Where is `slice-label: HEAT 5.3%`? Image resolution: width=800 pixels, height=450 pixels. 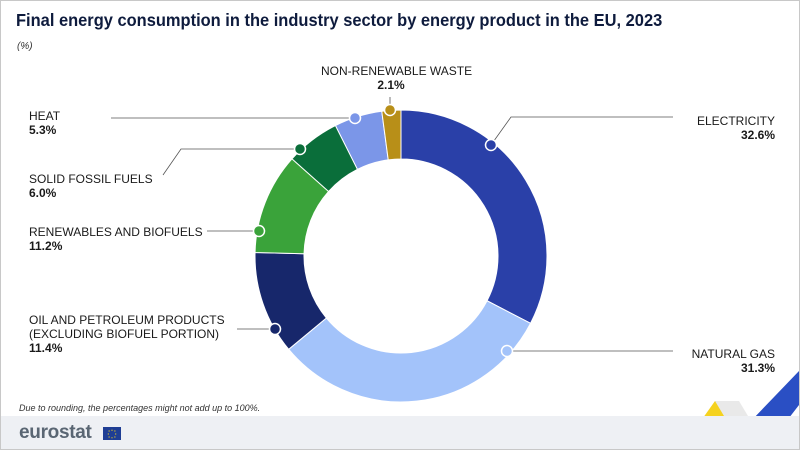 slice-label: HEAT 5.3% is located at coordinates (44, 123).